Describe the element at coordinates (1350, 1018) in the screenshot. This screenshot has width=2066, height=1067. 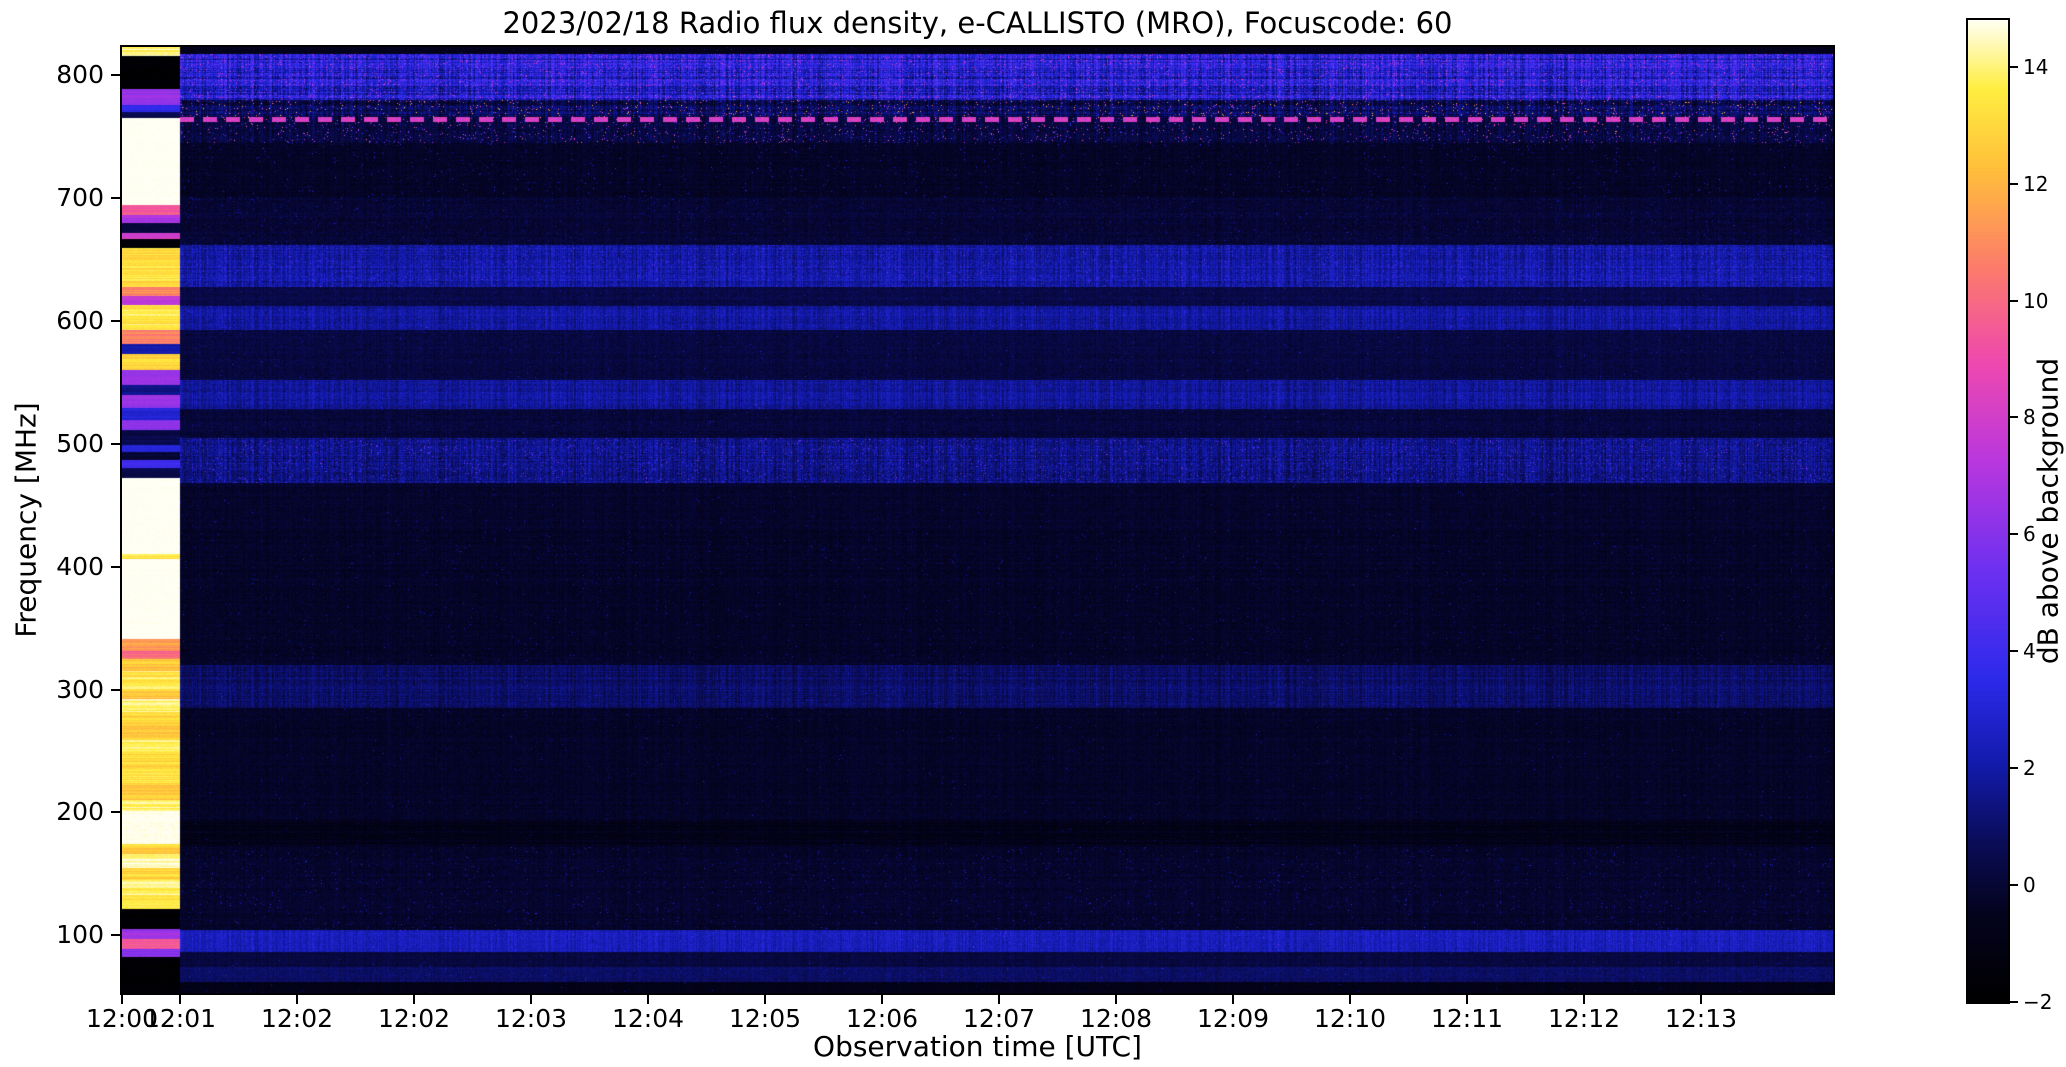
I see `x-tick-label: 12:10` at that location.